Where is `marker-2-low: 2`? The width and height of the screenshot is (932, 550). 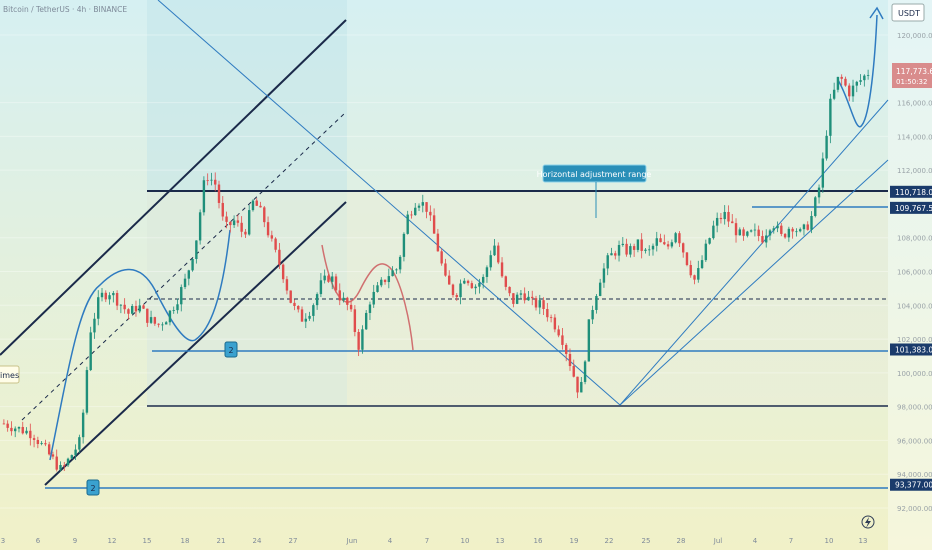 marker-2-low: 2 is located at coordinates (93, 487).